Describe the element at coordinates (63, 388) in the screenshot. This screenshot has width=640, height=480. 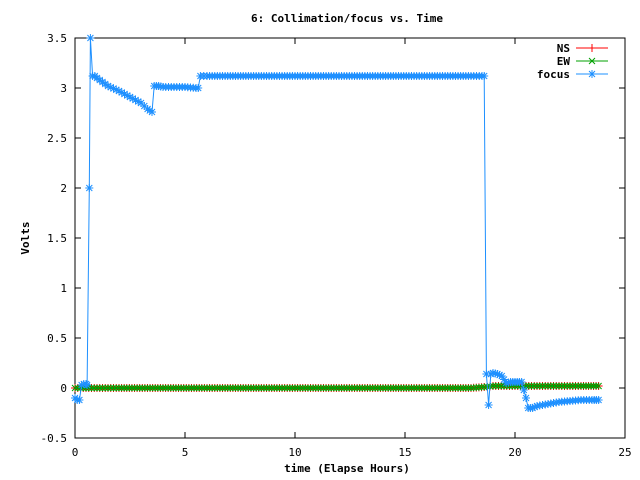
I see `y-tick-label: 0` at that location.